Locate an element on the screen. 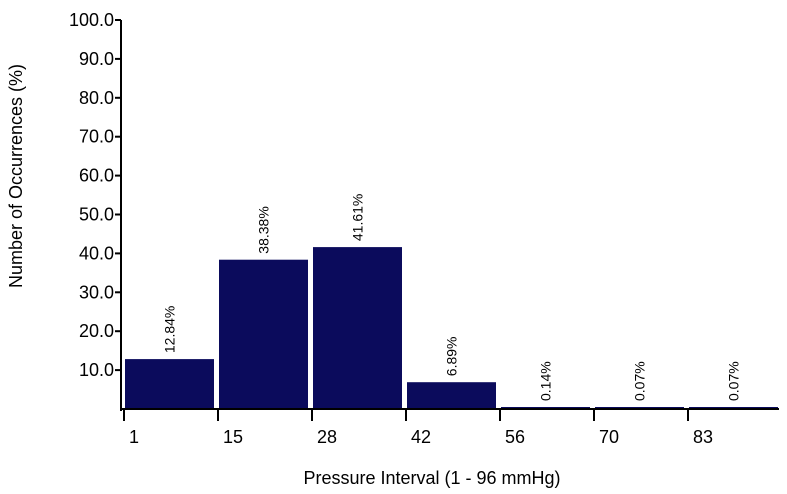 This screenshot has width=787, height=494. x-tick-label: 83 is located at coordinates (703, 437).